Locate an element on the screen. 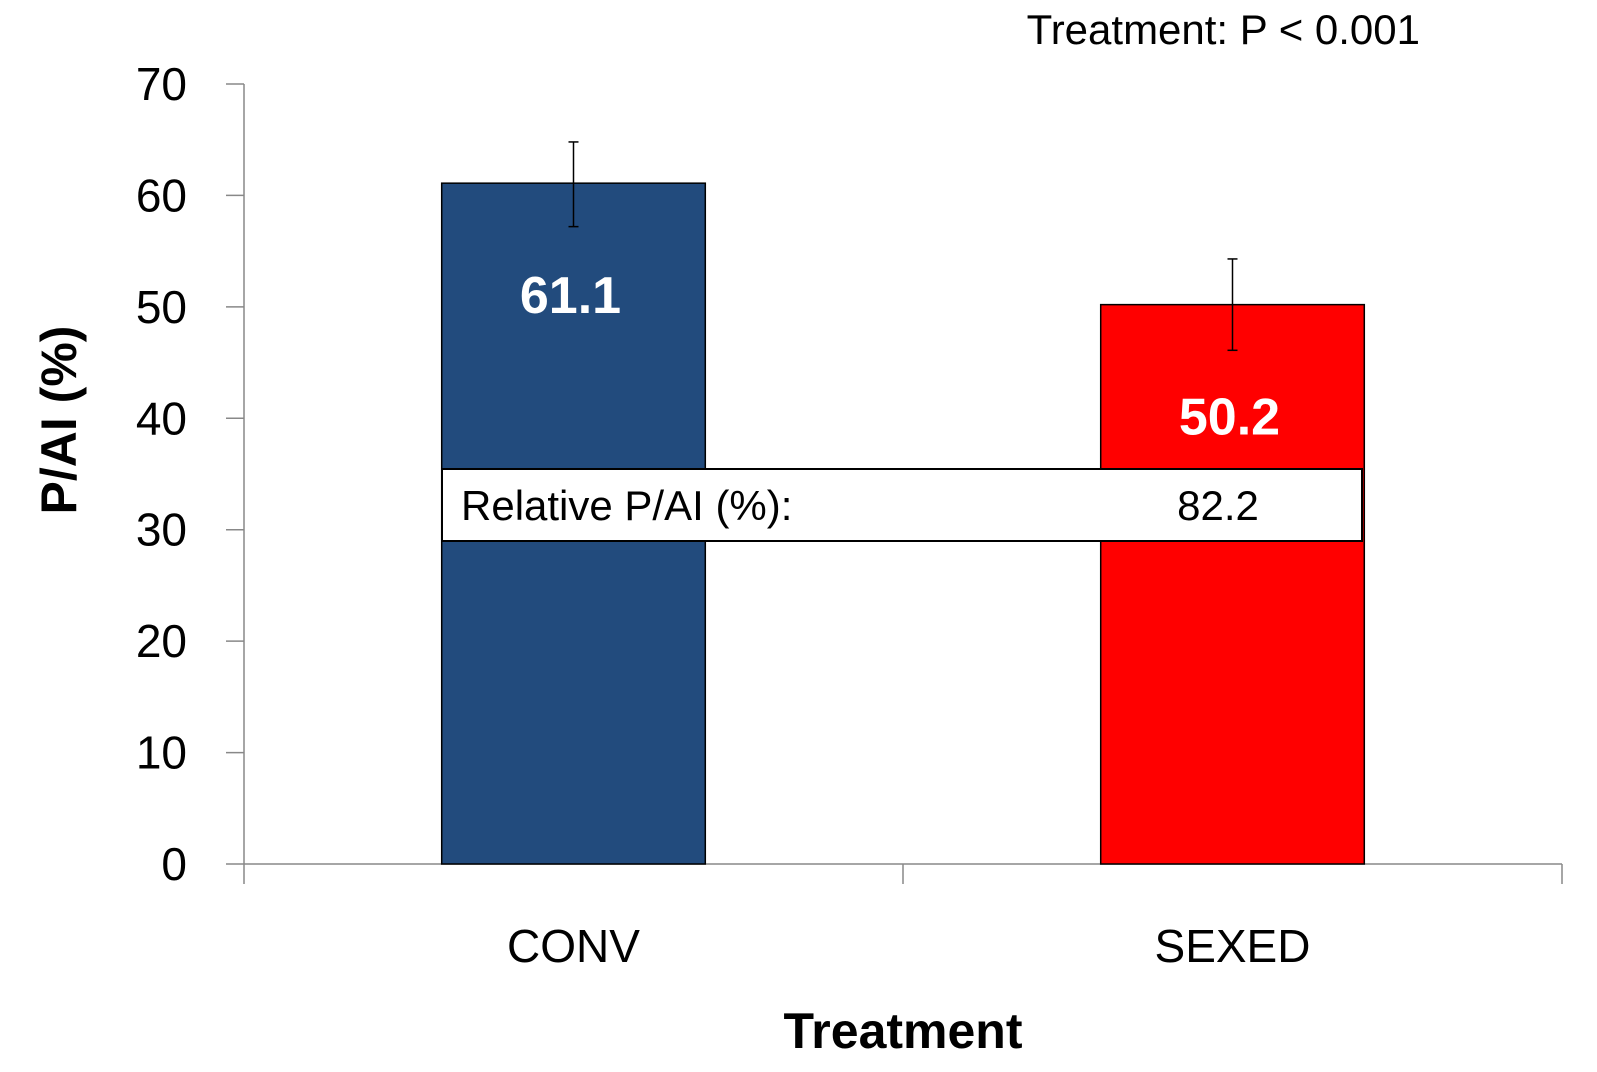 Image resolution: width=1597 pixels, height=1072 pixels. y-tick-label: 40 is located at coordinates (161, 418).